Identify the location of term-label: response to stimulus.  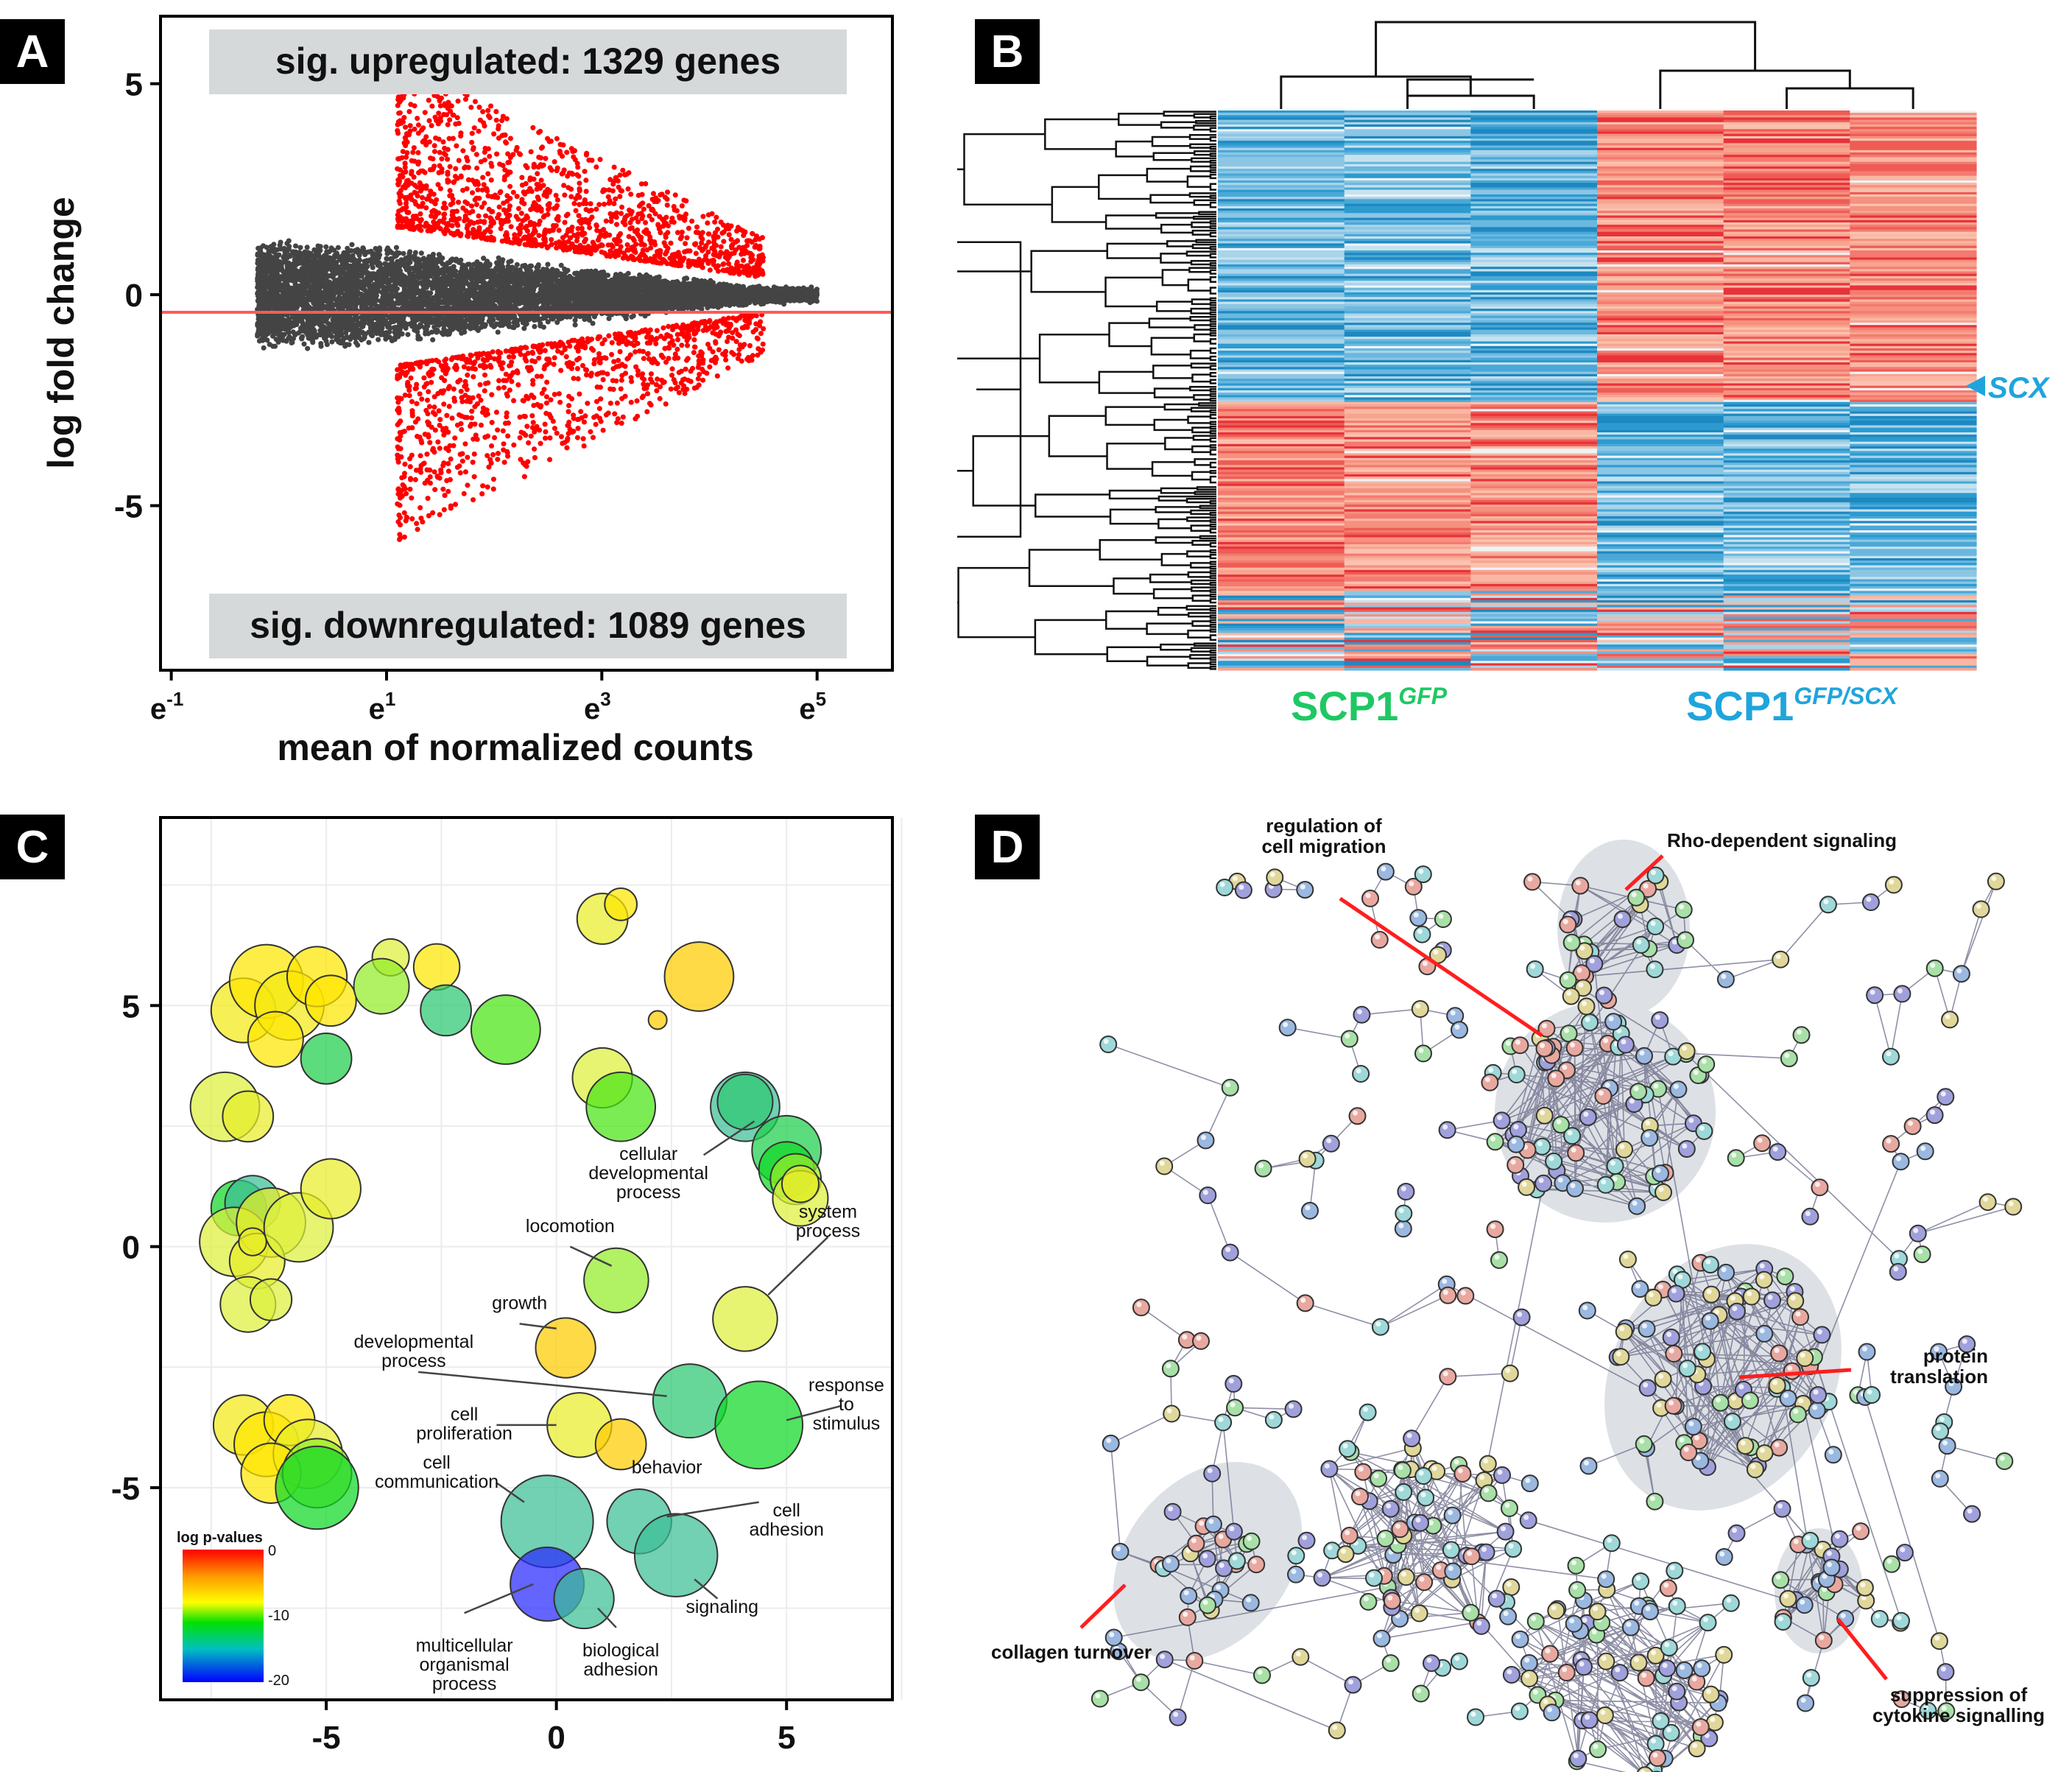
(846, 1404).